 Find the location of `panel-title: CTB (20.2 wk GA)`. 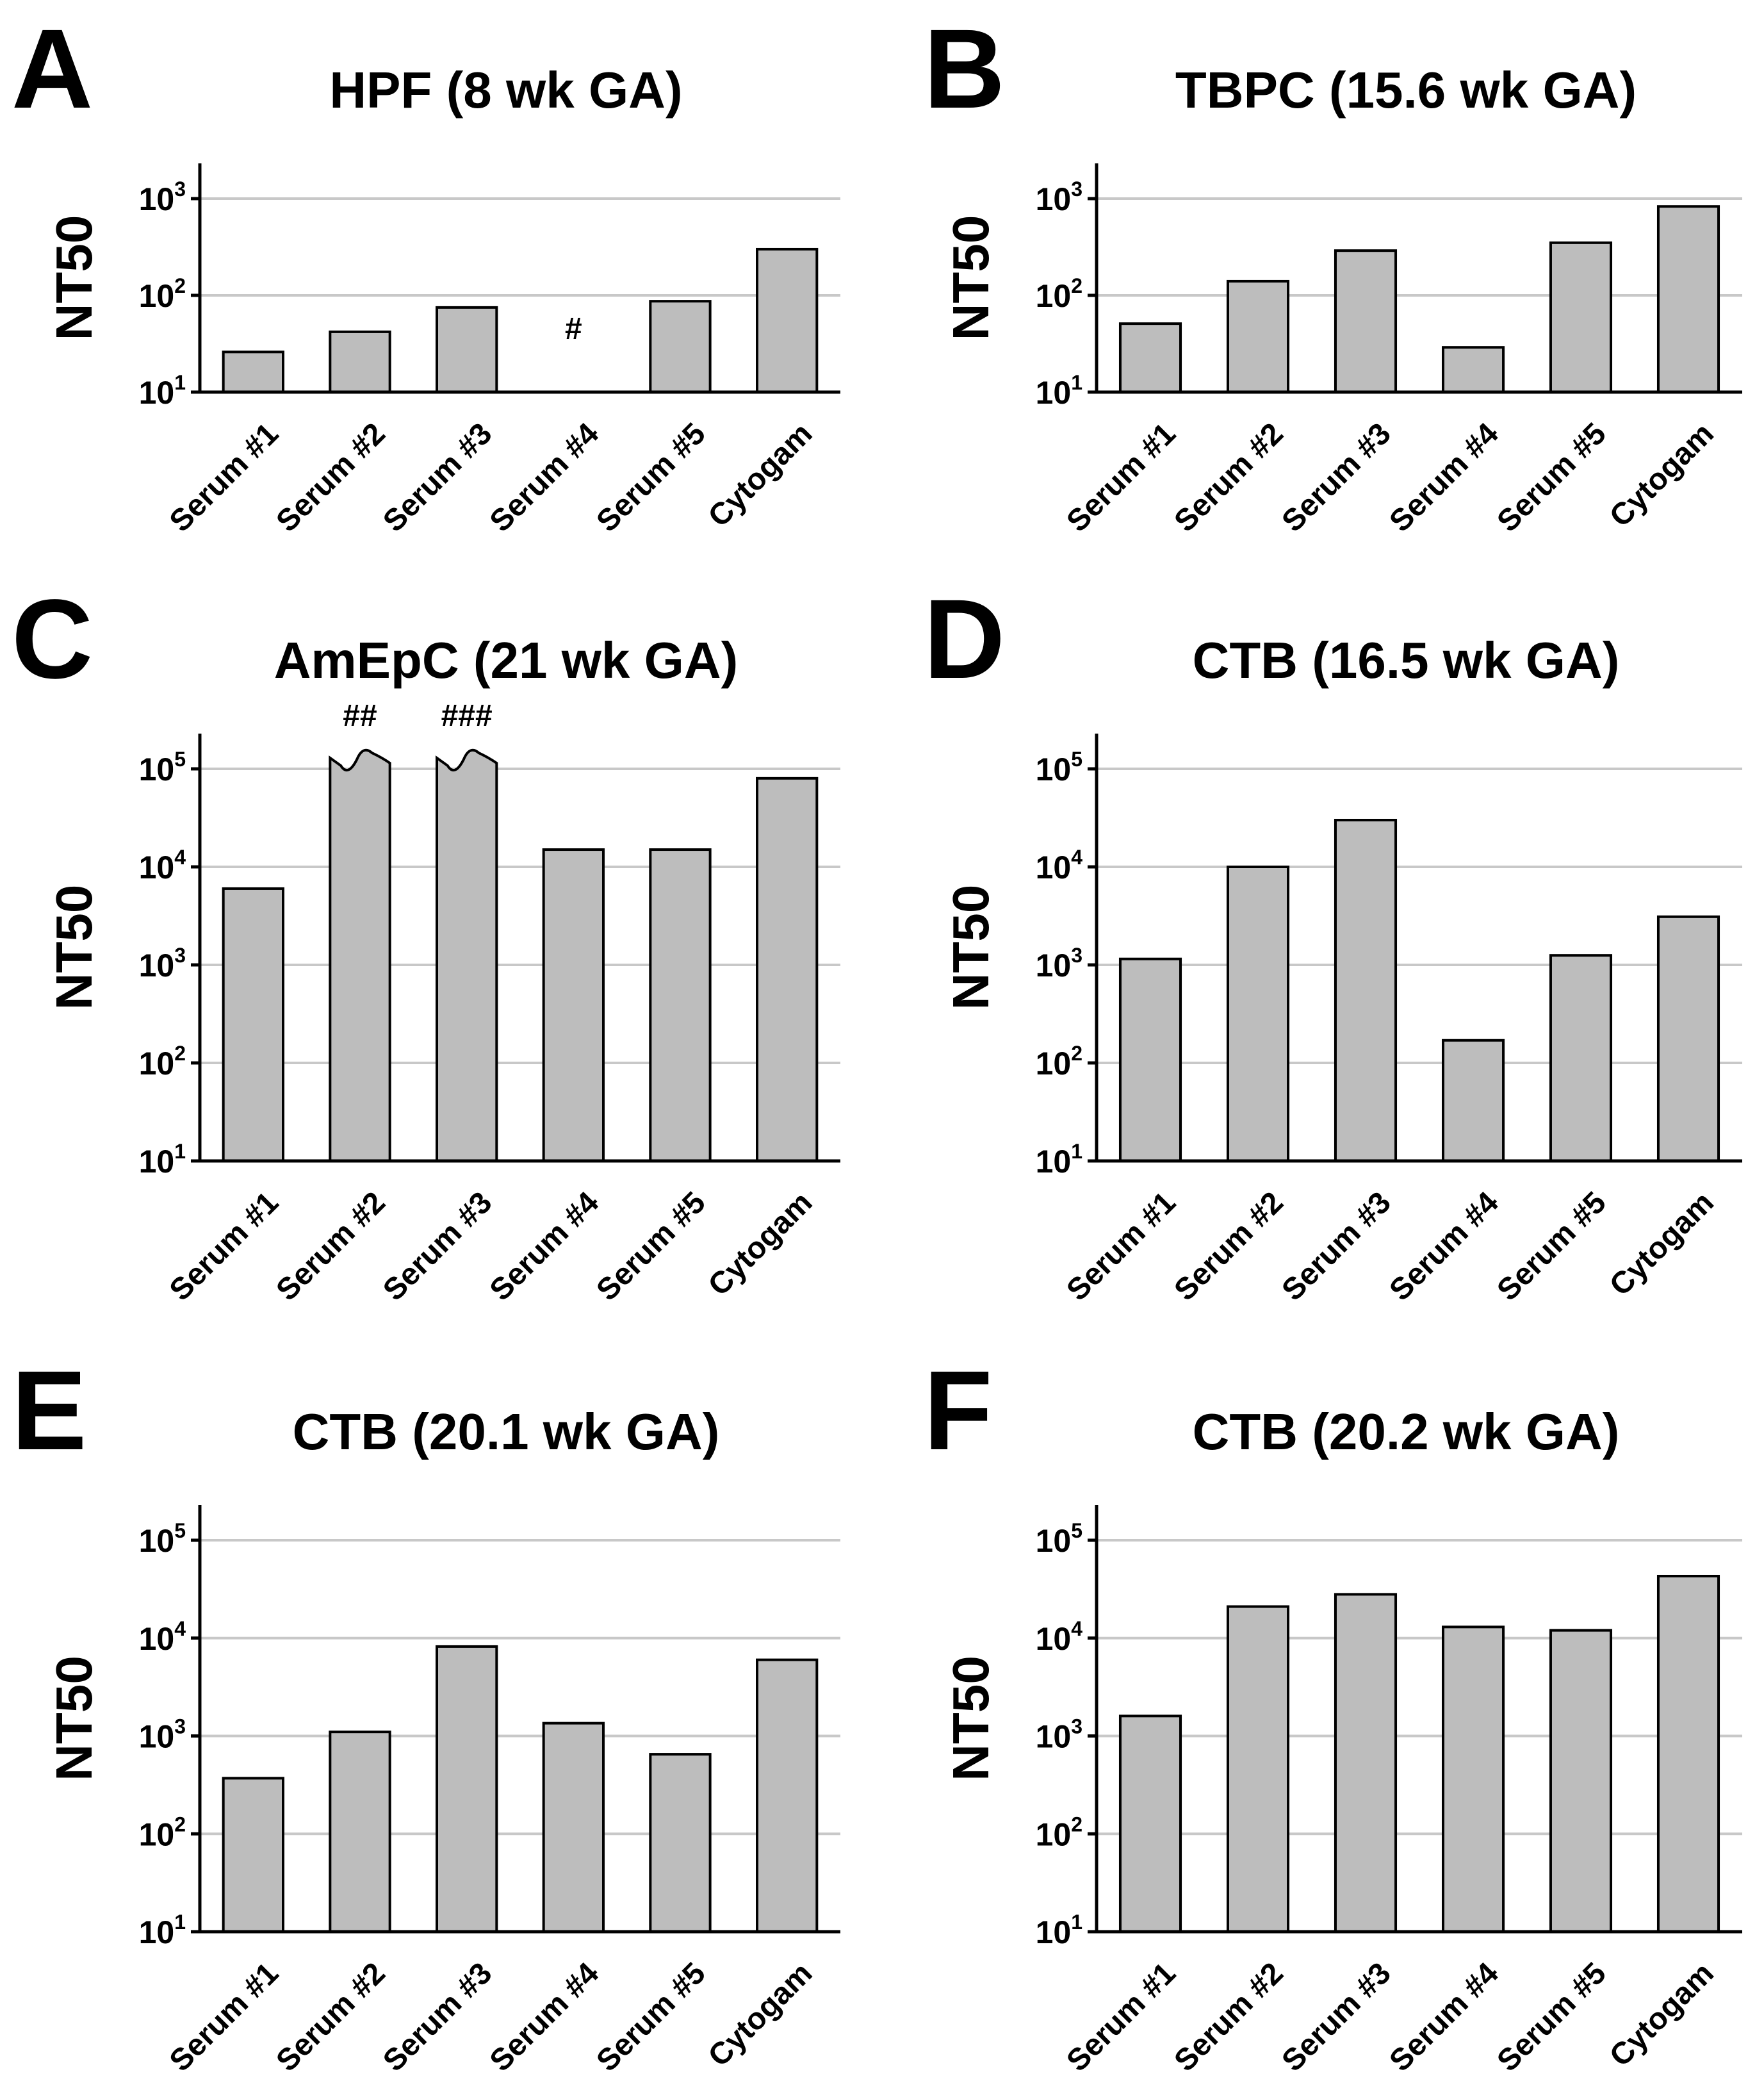

panel-title: CTB (20.2 wk GA) is located at coordinates (1406, 1432).